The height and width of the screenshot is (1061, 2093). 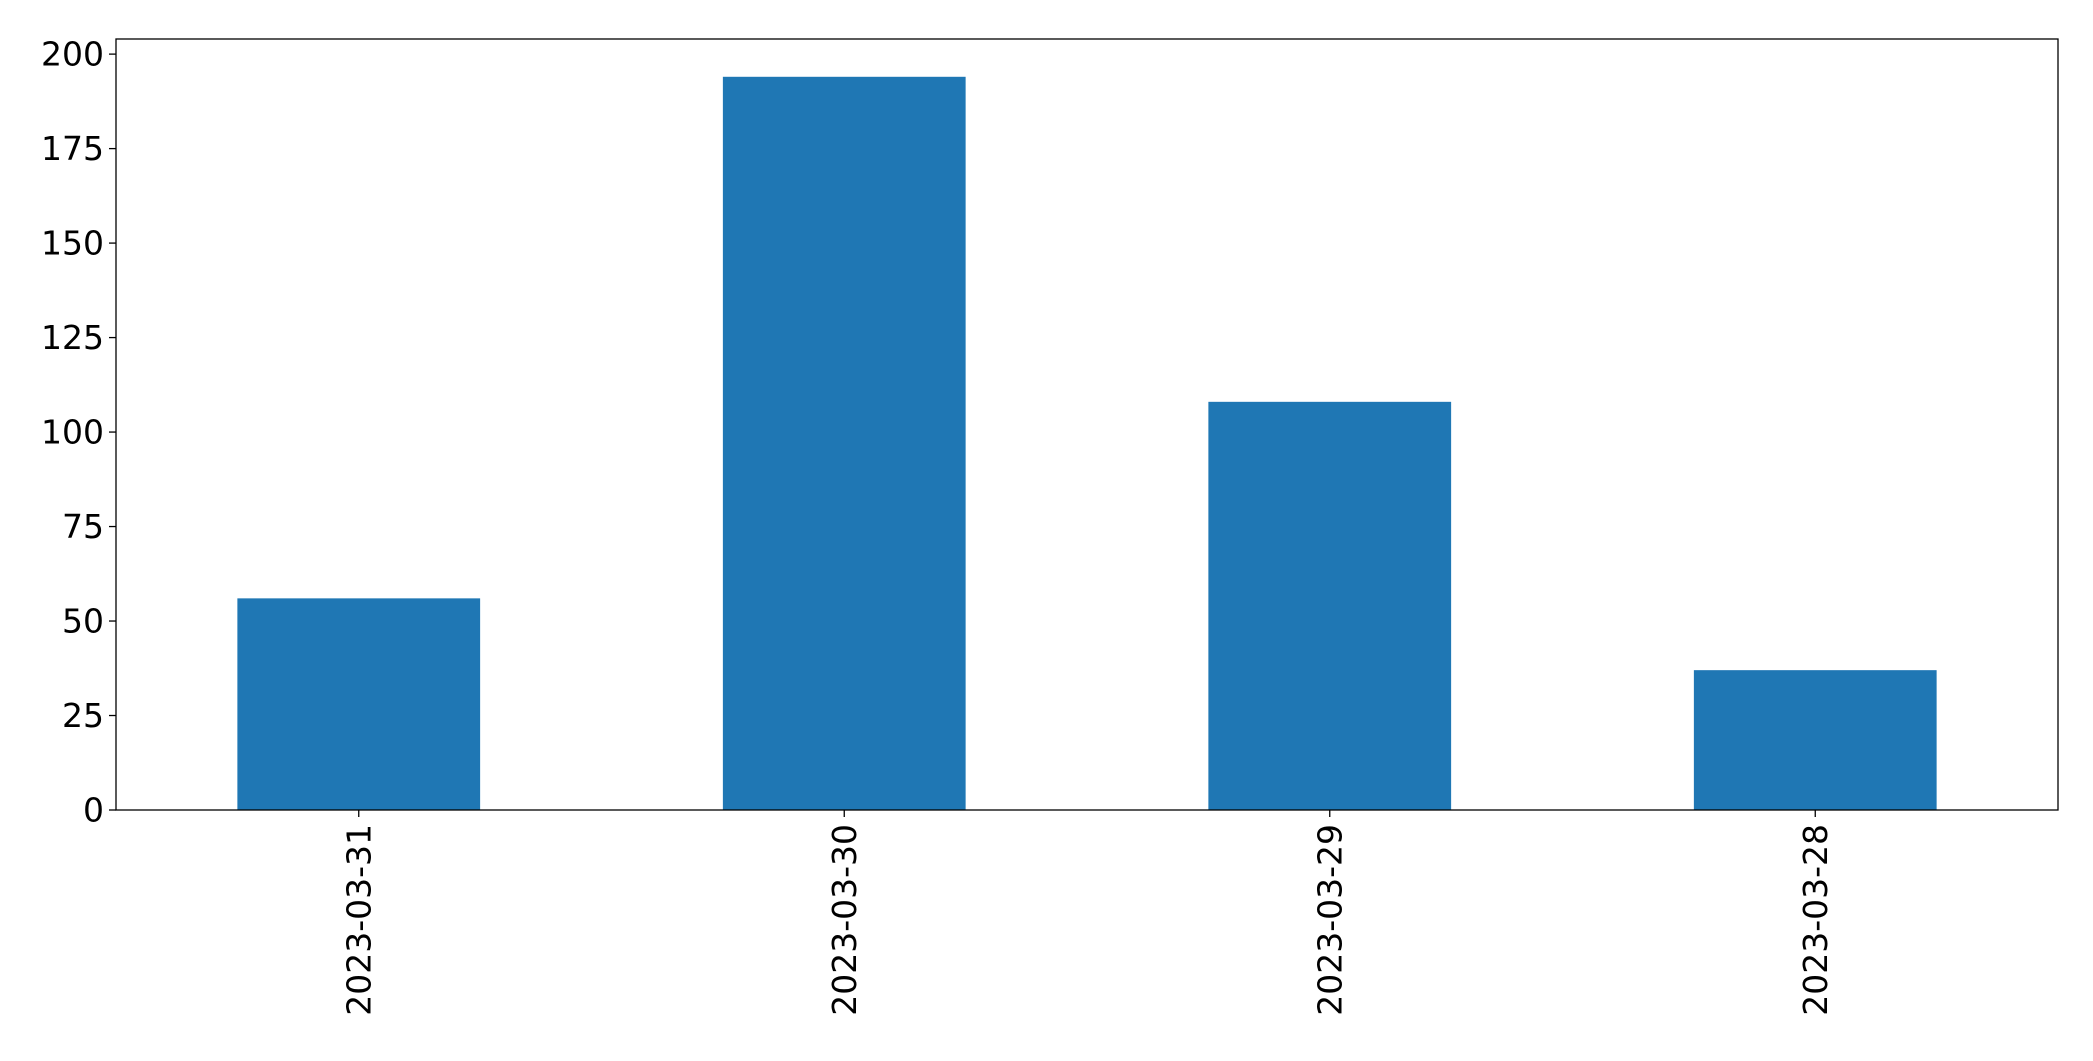 I want to click on y-tick-label: 175, so click(x=72, y=148).